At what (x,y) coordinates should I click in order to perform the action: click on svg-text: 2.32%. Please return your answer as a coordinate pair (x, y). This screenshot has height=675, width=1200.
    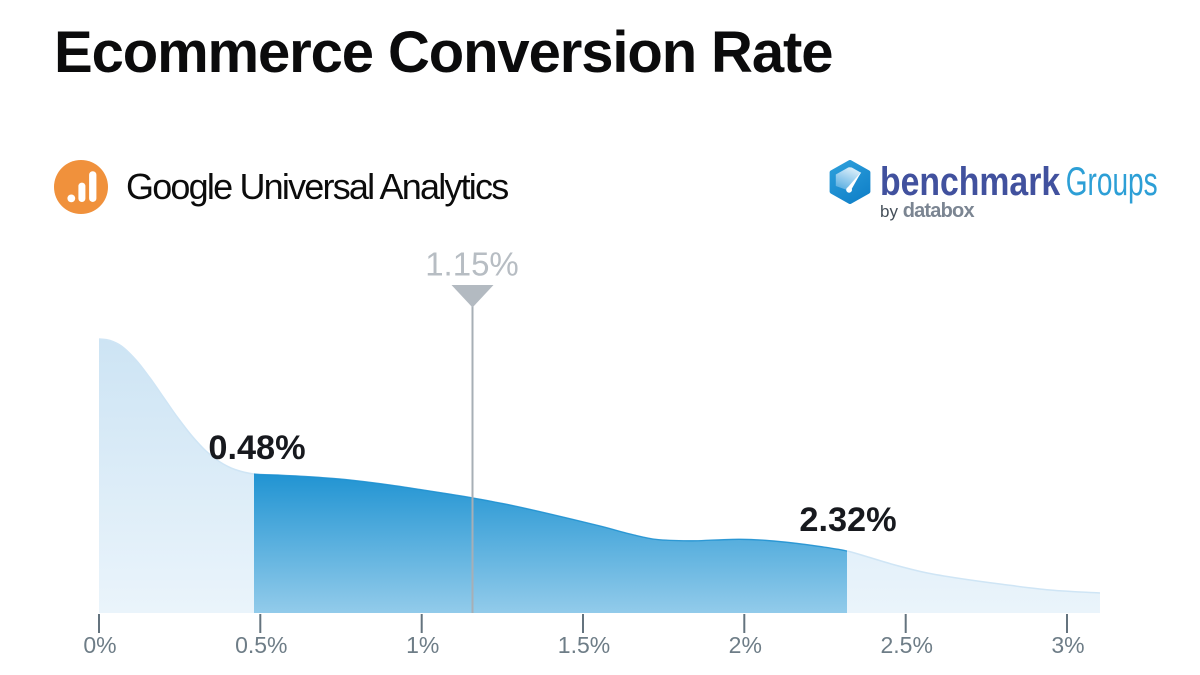
    Looking at the image, I should click on (847, 520).